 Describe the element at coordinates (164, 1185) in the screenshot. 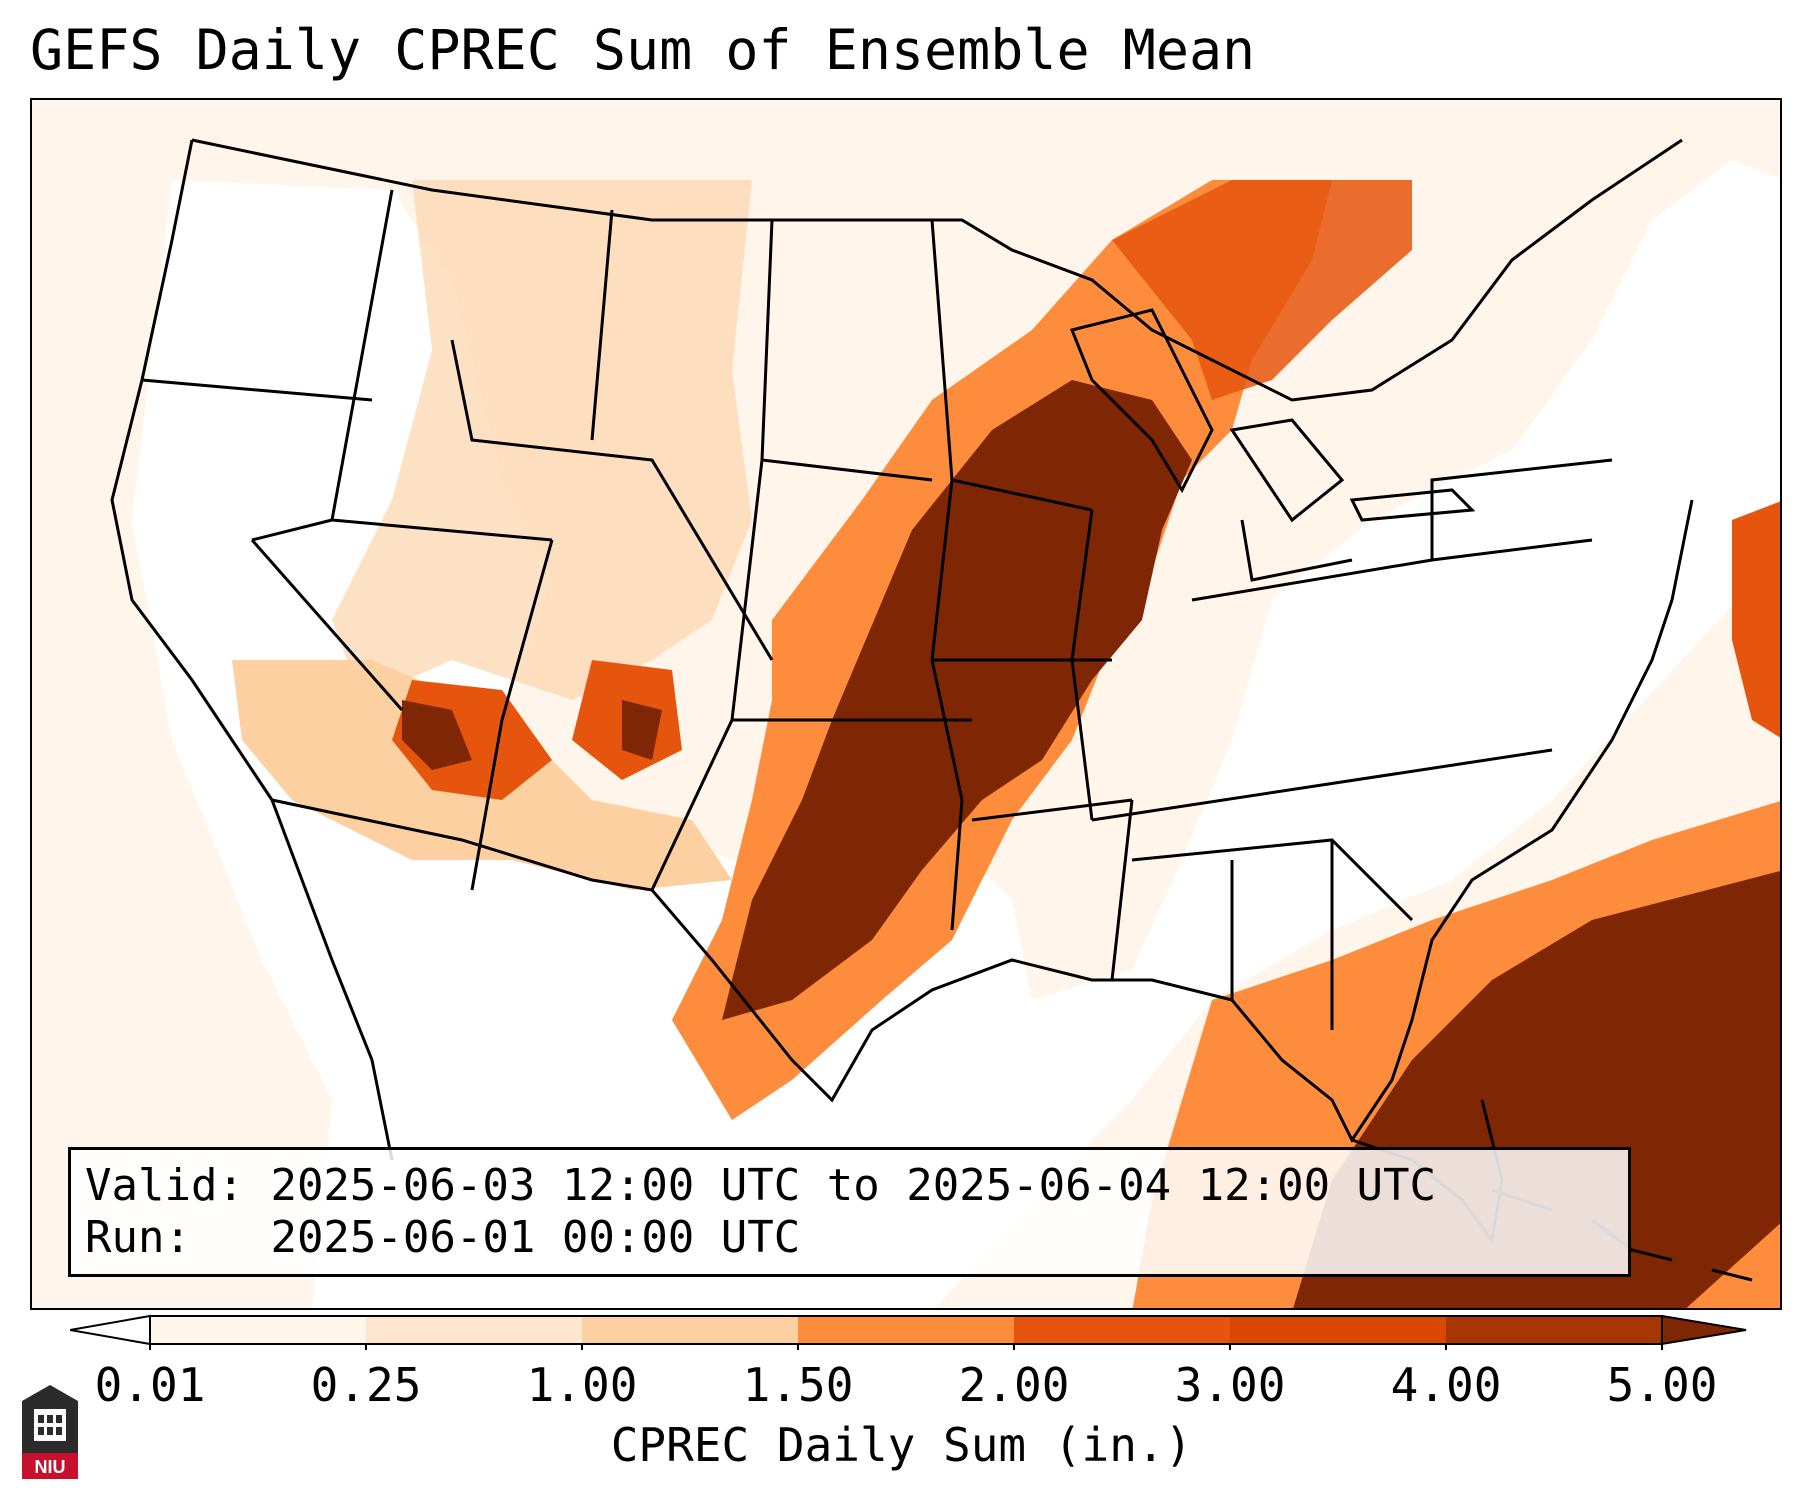

I see `valid-label: Valid:` at that location.